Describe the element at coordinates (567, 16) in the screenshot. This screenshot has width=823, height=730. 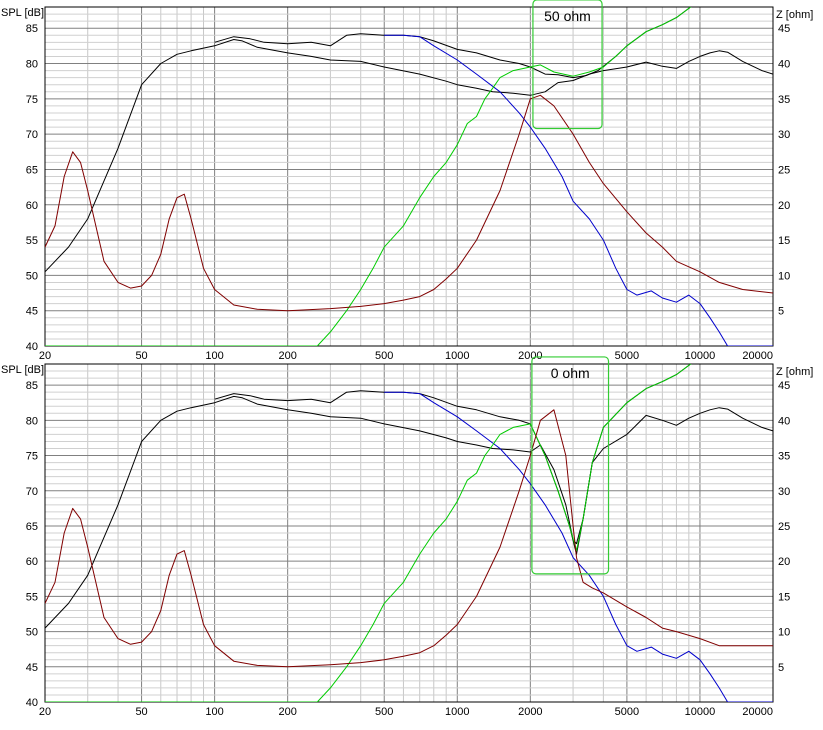
I see `annotation-label: 50 ohm` at that location.